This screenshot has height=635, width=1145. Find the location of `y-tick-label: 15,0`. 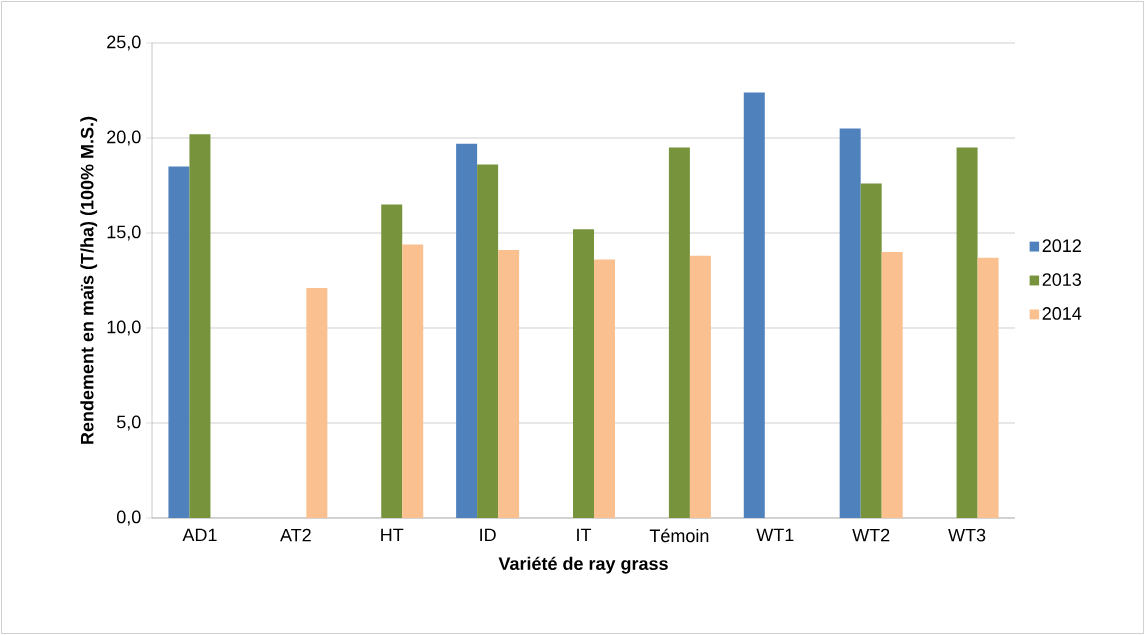

y-tick-label: 15,0 is located at coordinates (124, 233).